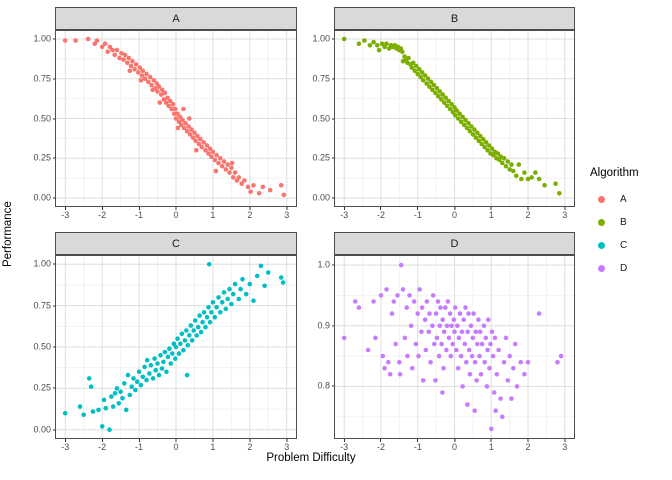 Image resolution: width=672 pixels, height=480 pixels. Describe the element at coordinates (311, 458) in the screenshot. I see `x-axis-title: Problem Difficulty` at that location.